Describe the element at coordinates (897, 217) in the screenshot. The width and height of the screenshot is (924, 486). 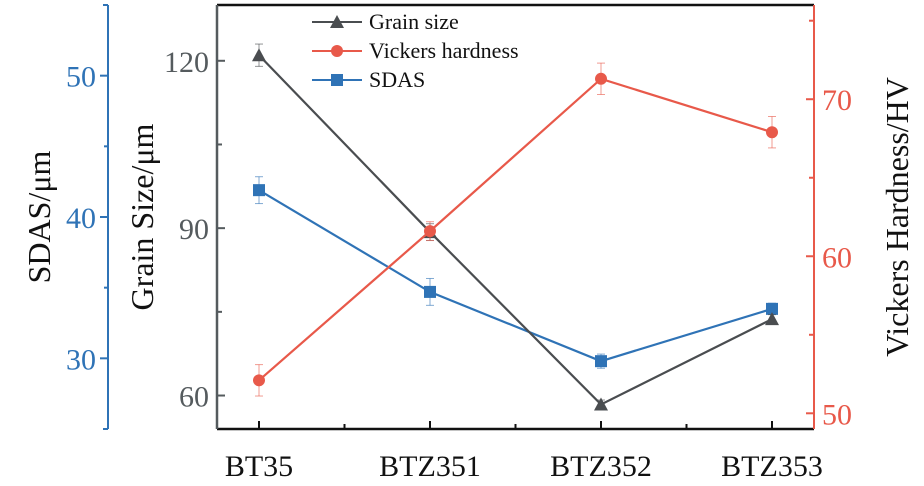
I see `vickers-hardness-axis-title: Vickers Hardness/HV` at that location.